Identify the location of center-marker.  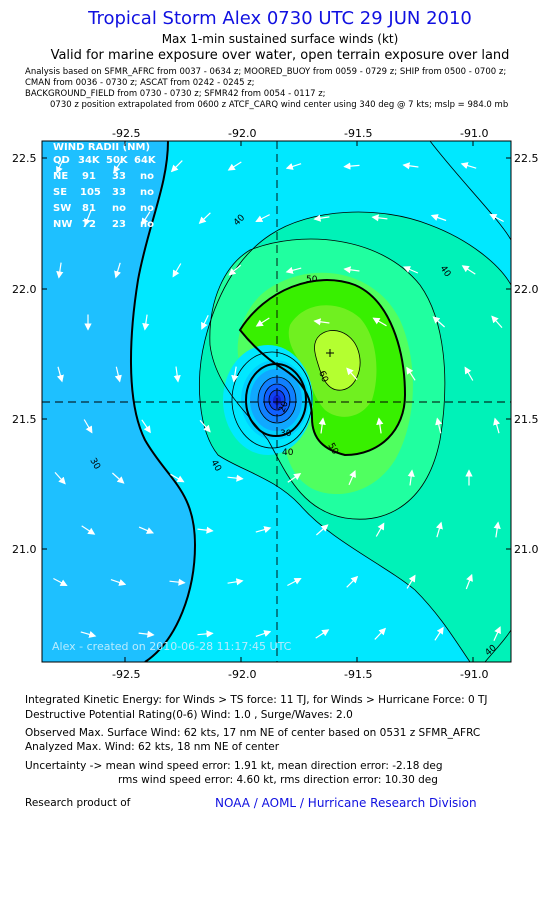
(277, 402).